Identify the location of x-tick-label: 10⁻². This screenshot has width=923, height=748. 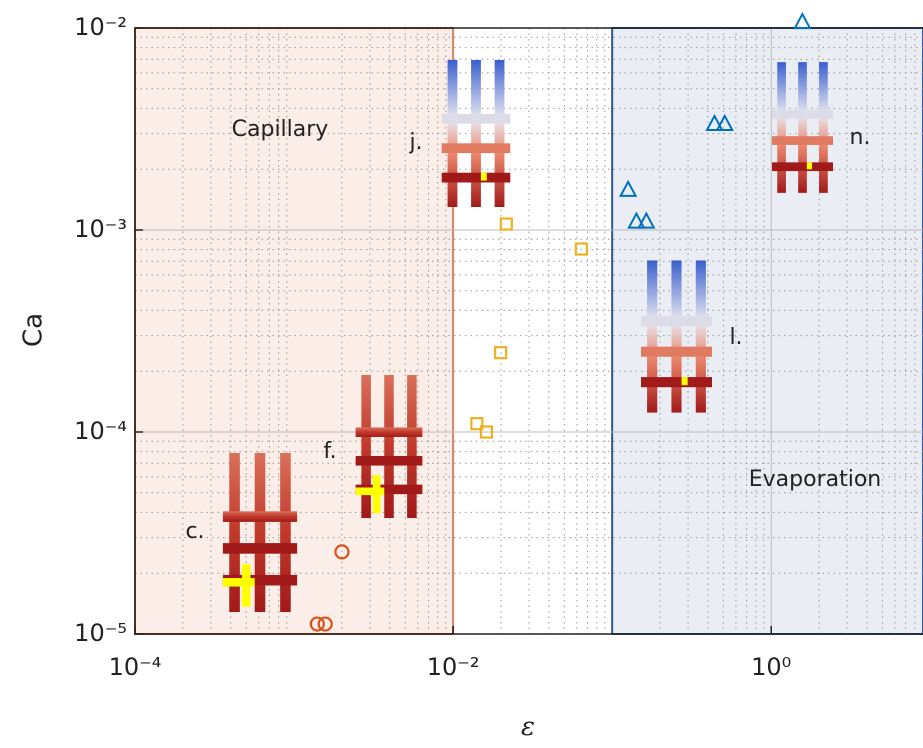
(453, 667).